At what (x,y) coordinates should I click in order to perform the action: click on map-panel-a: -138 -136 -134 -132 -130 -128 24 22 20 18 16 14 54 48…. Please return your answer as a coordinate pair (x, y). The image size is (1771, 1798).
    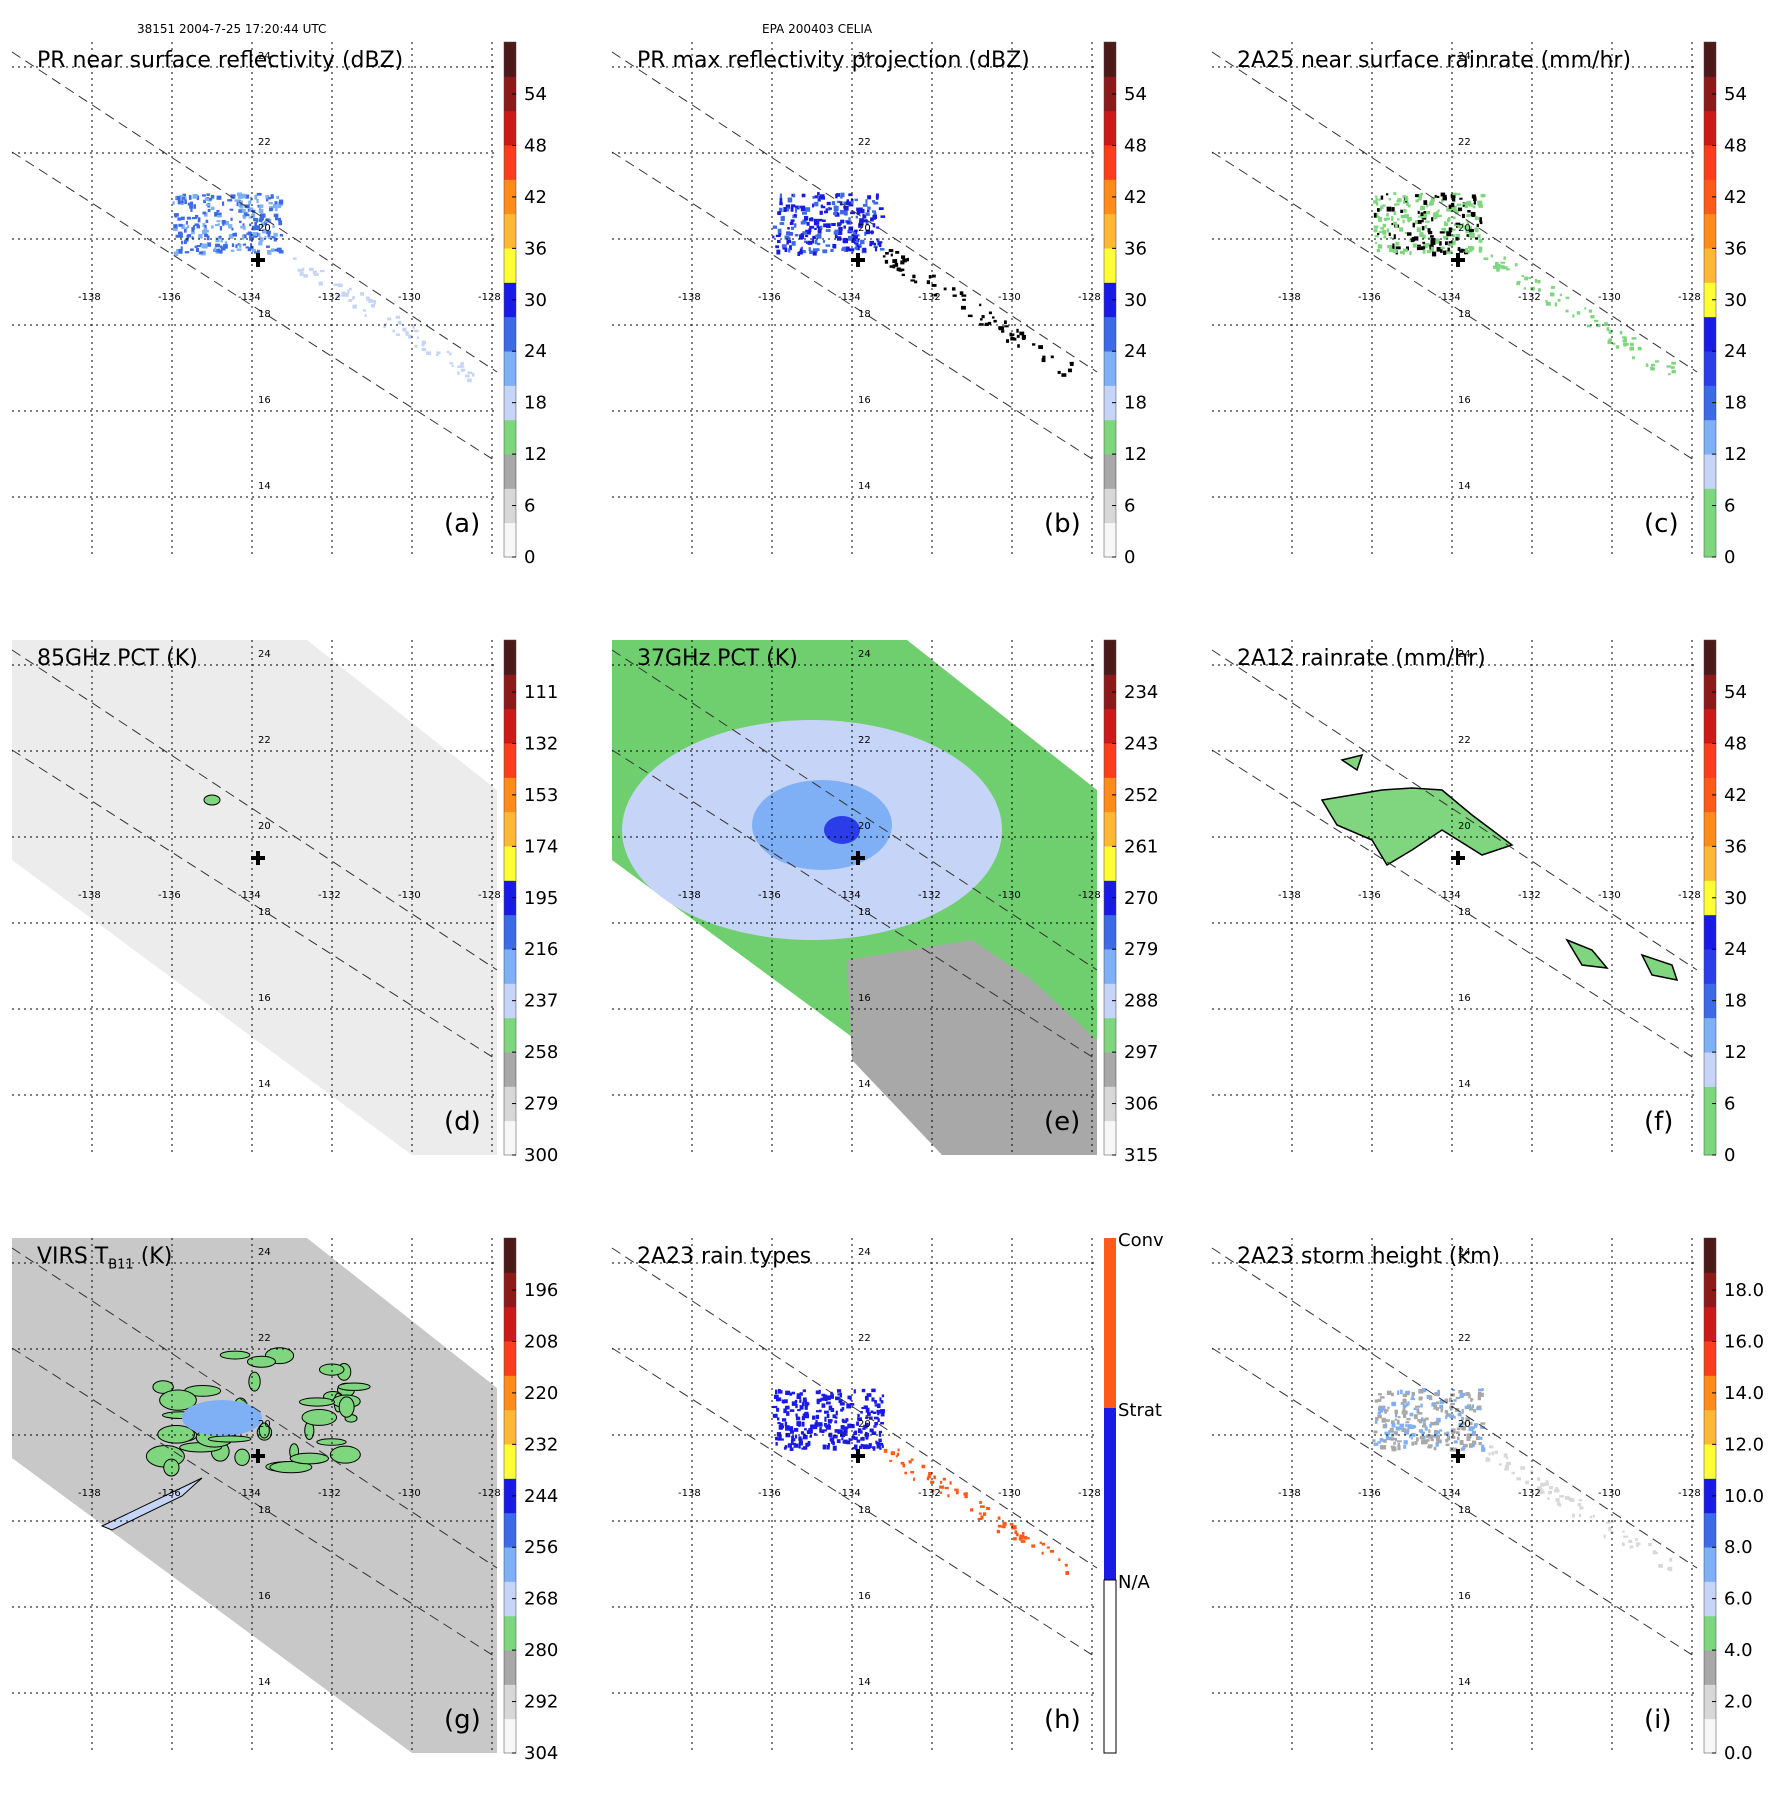
    Looking at the image, I should click on (311, 321).